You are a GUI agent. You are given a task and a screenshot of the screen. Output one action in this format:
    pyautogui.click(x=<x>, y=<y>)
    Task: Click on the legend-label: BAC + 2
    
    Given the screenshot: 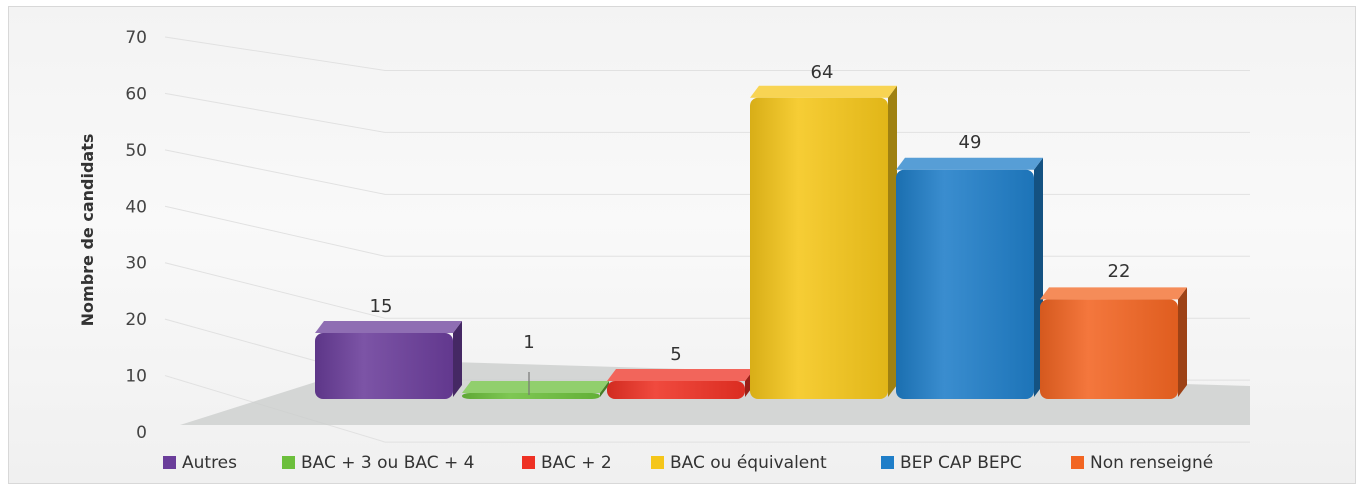 What is the action you would take?
    pyautogui.click(x=576, y=463)
    